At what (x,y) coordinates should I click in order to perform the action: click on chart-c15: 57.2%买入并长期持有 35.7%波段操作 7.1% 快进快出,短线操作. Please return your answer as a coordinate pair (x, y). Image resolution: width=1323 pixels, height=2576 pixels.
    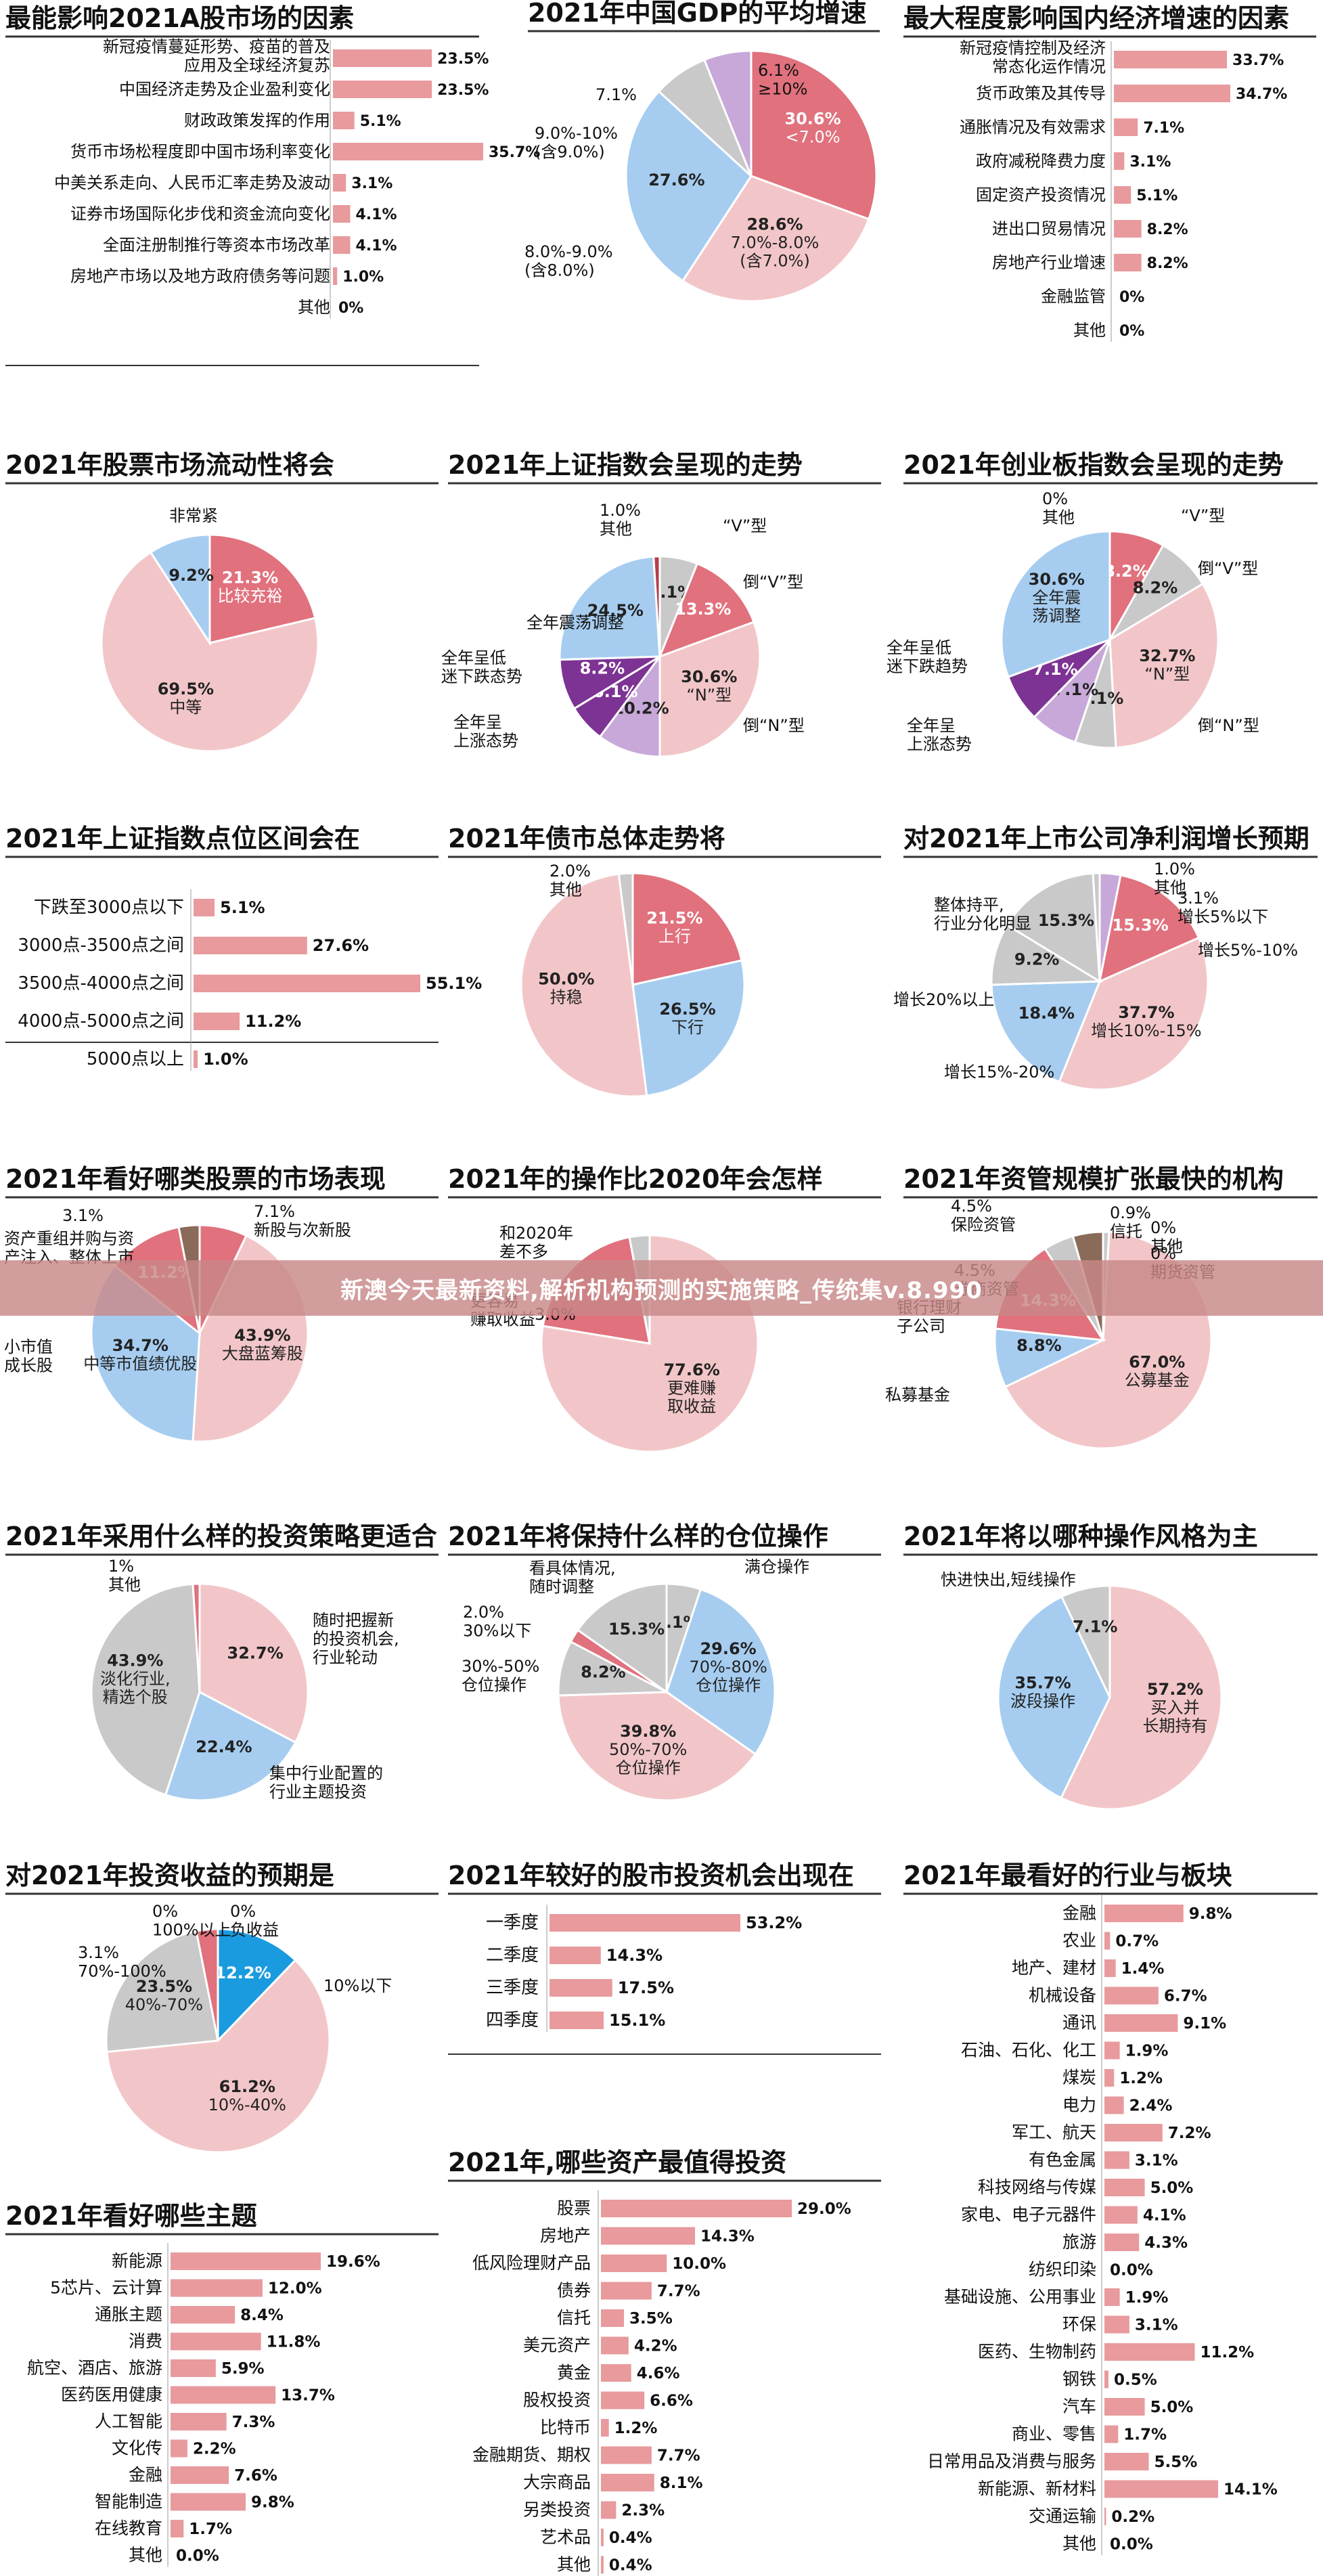
    Looking at the image, I should click on (1082, 1690).